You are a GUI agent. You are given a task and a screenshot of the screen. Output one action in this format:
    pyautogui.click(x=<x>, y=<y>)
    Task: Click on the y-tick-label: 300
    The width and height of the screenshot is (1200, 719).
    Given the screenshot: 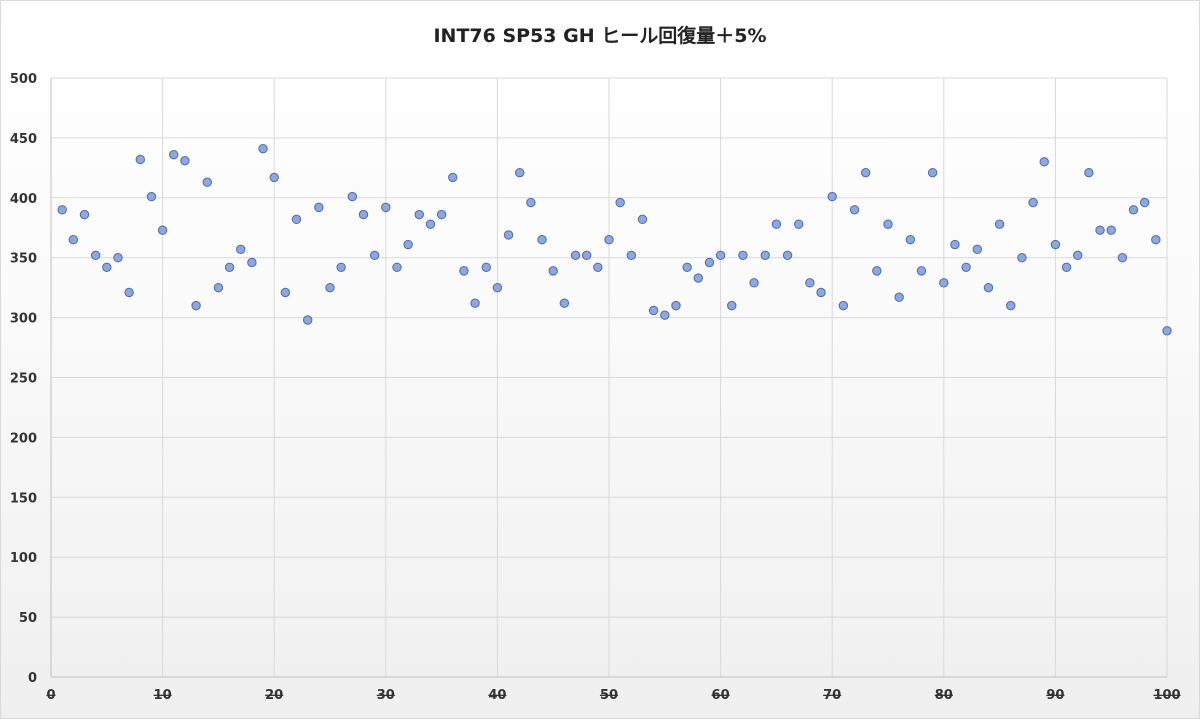 What is the action you would take?
    pyautogui.click(x=23, y=319)
    